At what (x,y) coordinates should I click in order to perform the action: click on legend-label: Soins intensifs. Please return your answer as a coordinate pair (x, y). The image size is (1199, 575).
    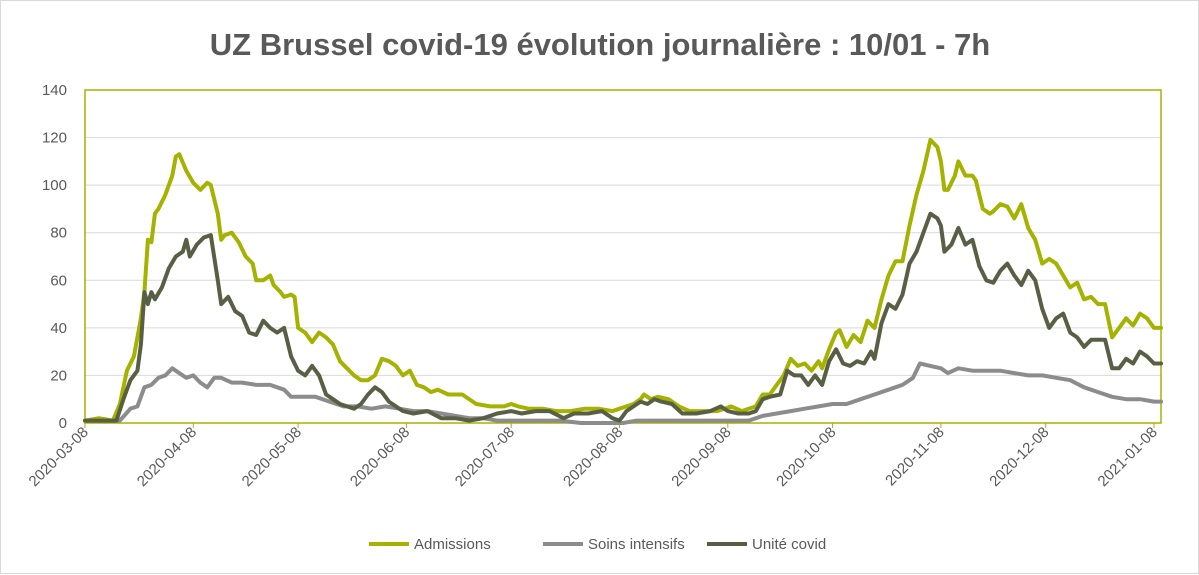
    Looking at the image, I should click on (636, 544).